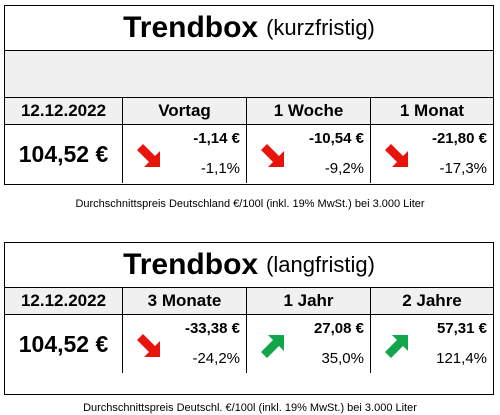 This screenshot has width=500, height=415. Describe the element at coordinates (309, 301) in the screenshot. I see `column-header: 1 Jahr` at that location.